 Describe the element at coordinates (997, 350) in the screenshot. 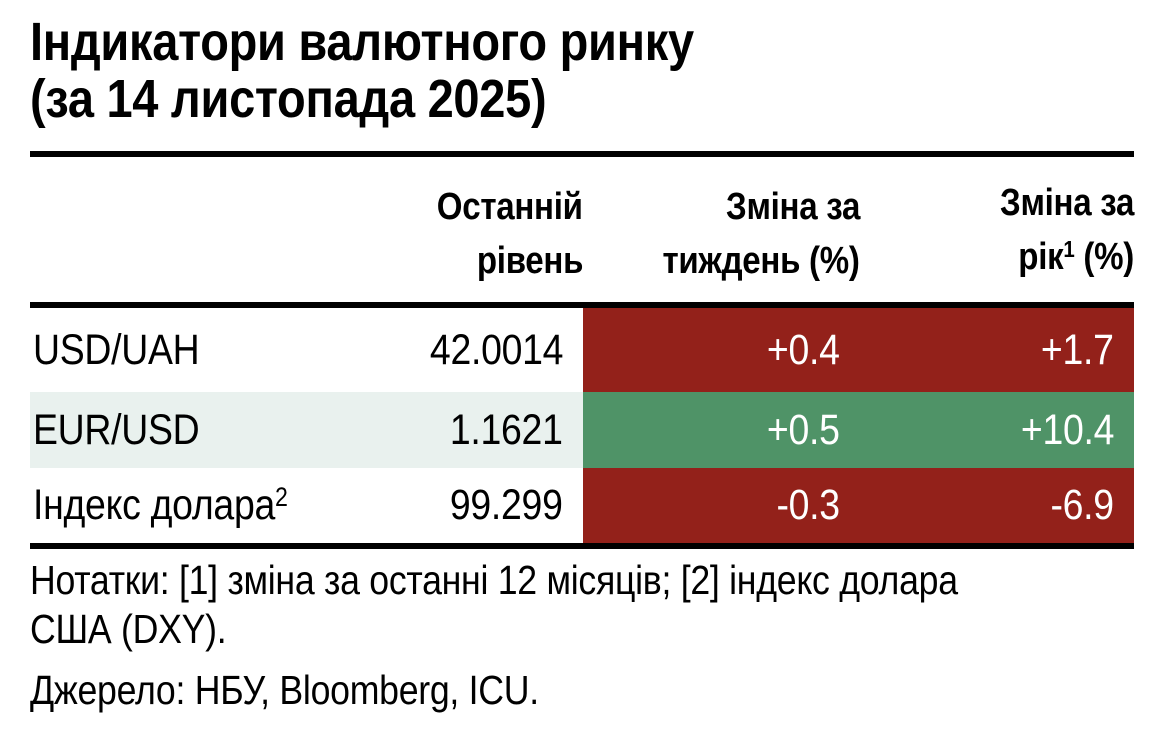

I see `year-change-cell: +1.7` at that location.